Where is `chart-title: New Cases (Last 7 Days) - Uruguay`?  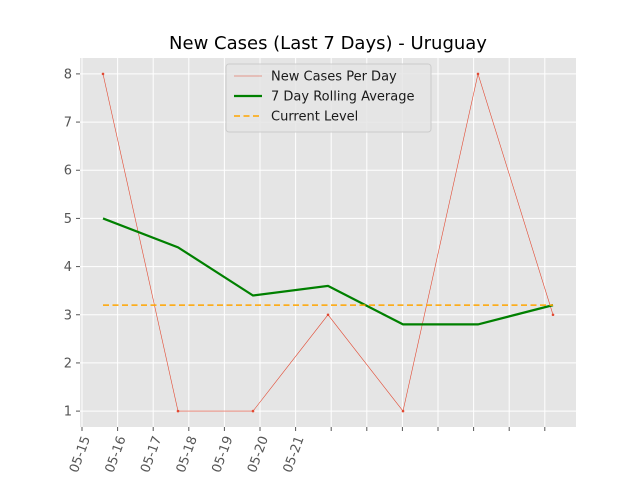 chart-title: New Cases (Last 7 Days) - Uruguay is located at coordinates (328, 43).